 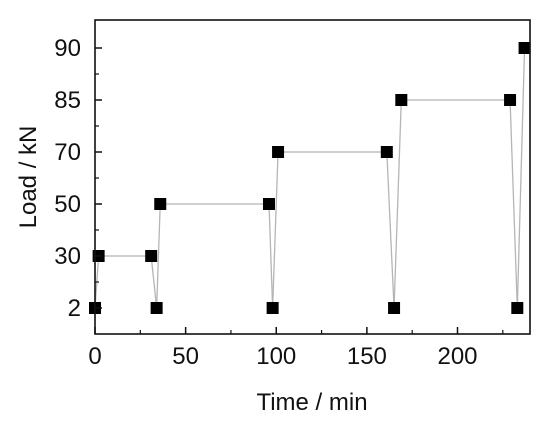 What do you see at coordinates (74, 308) in the screenshot?
I see `y-tick-label-0: 2` at bounding box center [74, 308].